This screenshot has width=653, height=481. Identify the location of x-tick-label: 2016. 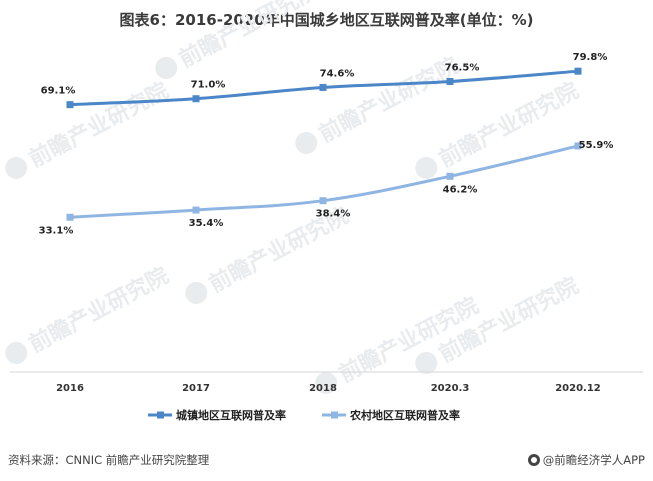
(70, 388).